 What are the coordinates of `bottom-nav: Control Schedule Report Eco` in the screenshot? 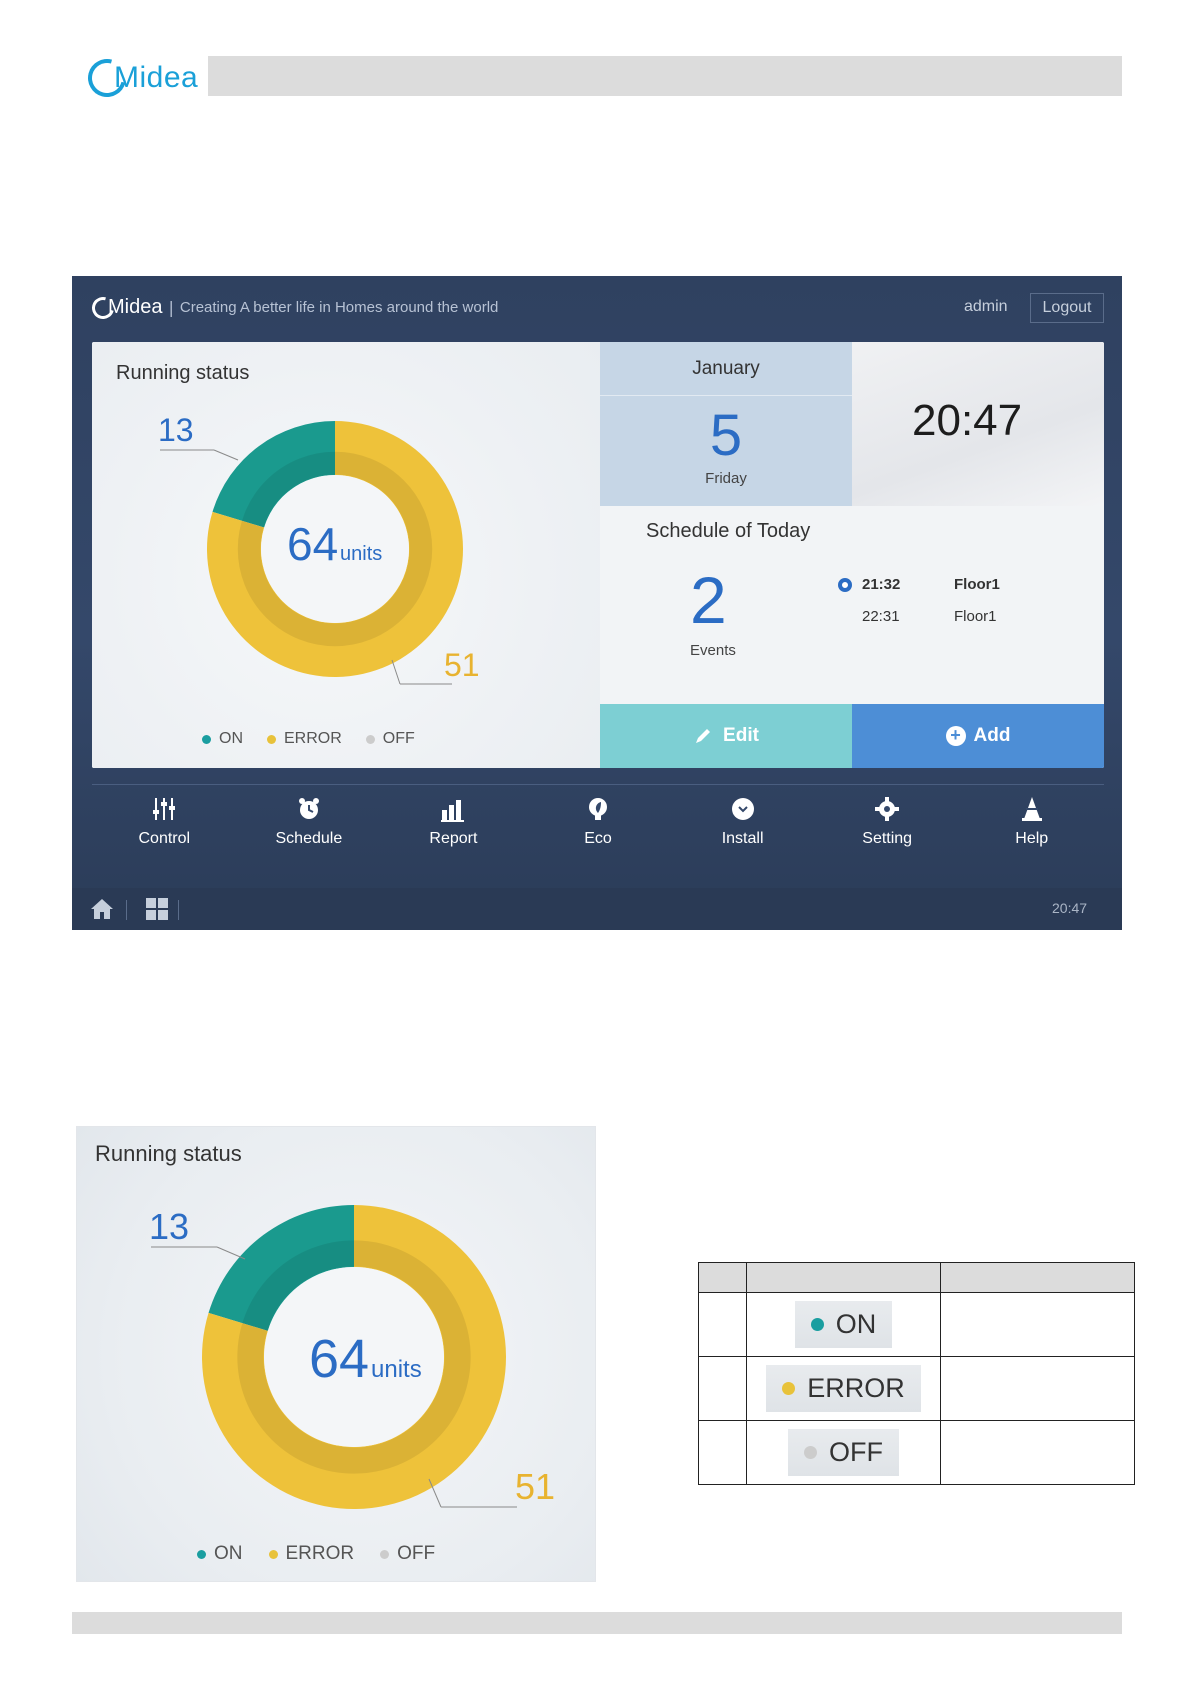 It's located at (598, 834).